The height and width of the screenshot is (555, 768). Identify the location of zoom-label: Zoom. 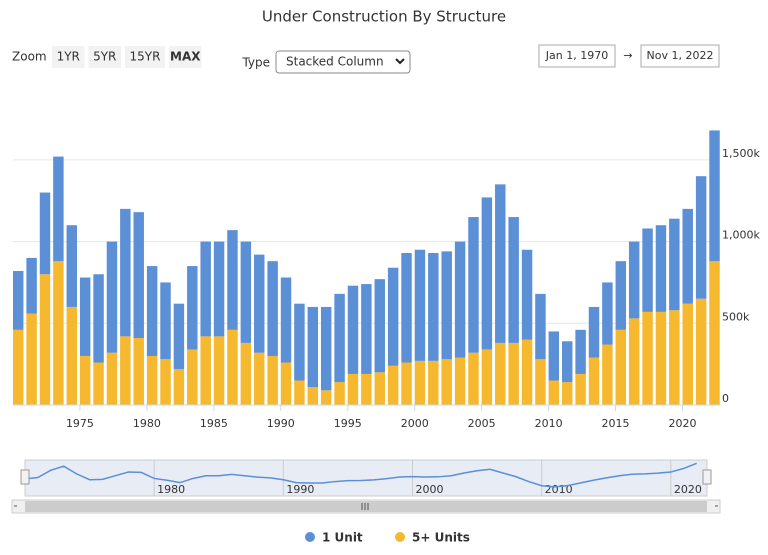
(29, 57).